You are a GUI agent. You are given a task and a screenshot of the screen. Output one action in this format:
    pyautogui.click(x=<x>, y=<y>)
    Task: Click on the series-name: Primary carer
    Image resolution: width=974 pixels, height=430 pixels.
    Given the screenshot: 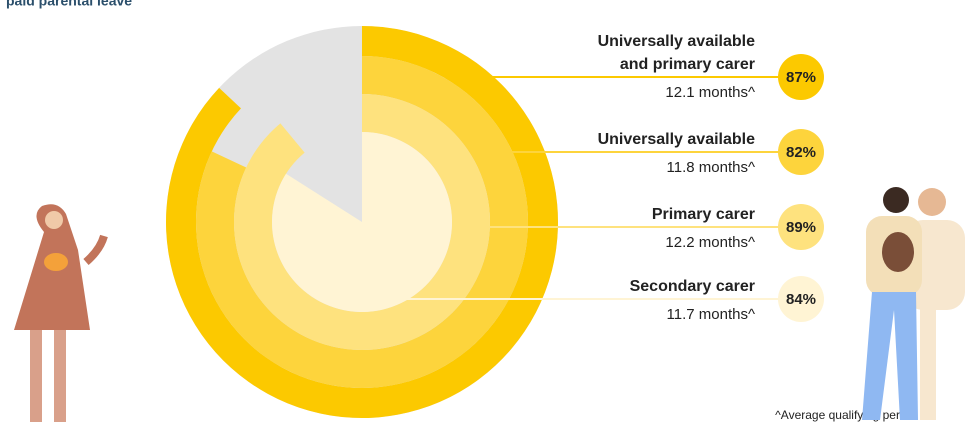 What is the action you would take?
    pyautogui.click(x=703, y=214)
    